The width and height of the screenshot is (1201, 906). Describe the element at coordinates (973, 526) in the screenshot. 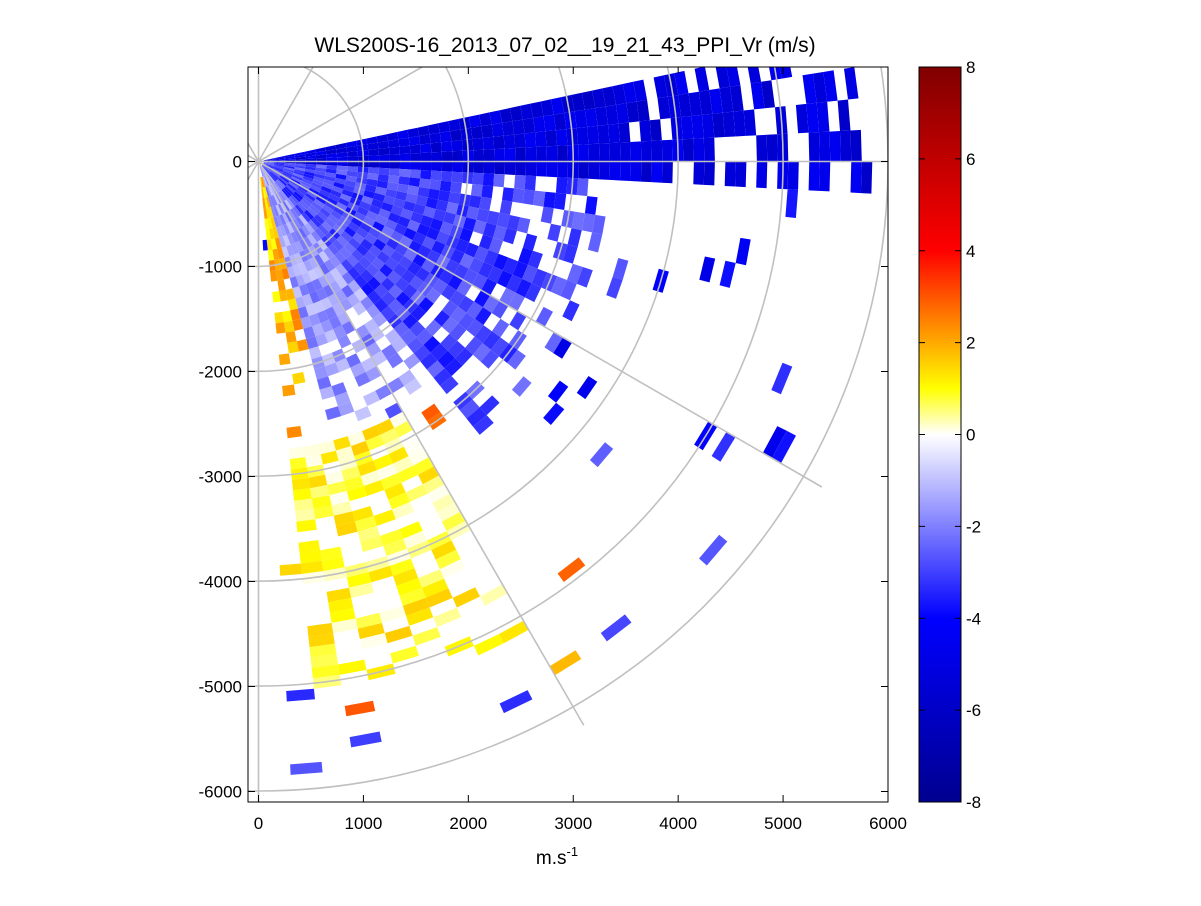

I see `colorbar-tick-label: -2` at that location.